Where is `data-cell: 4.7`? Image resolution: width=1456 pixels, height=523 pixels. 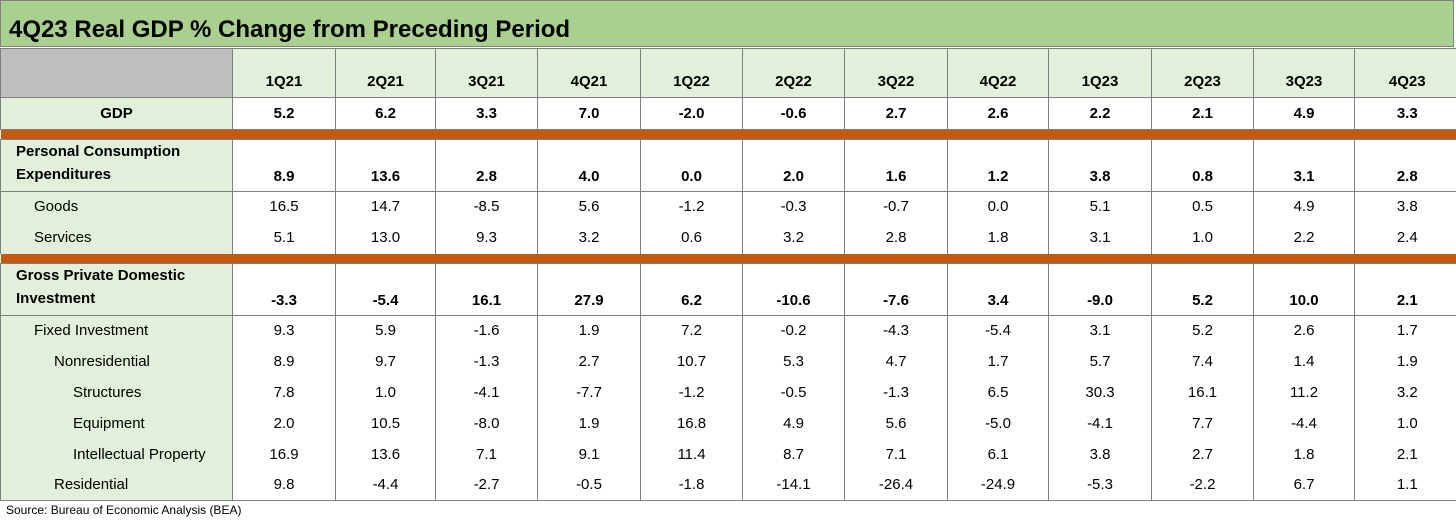 data-cell: 4.7 is located at coordinates (896, 362).